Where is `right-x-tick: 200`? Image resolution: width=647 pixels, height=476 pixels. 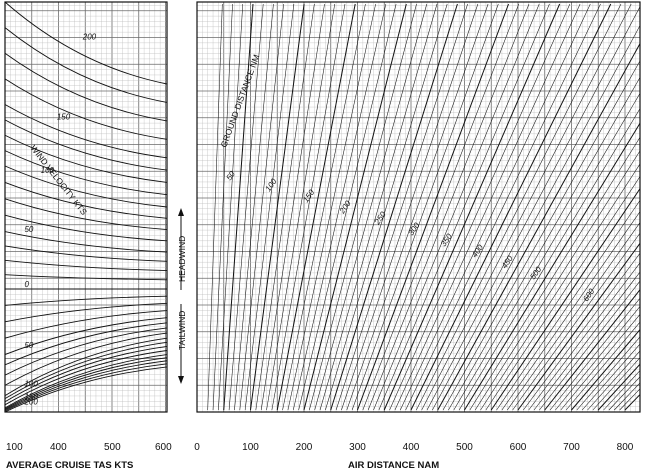
right-x-tick: 200 is located at coordinates (304, 447).